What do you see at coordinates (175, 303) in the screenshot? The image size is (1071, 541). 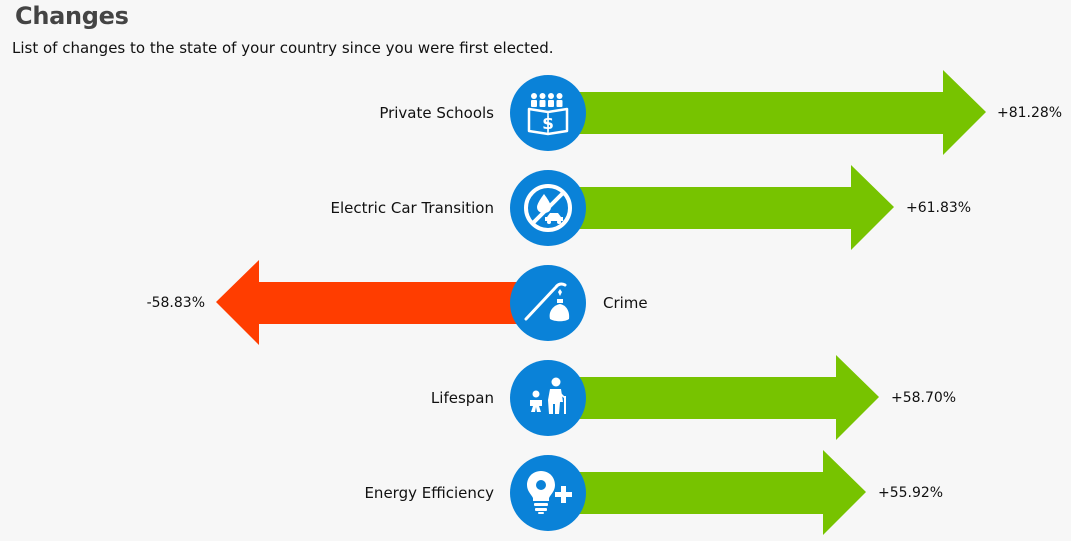 I see `change-value: -58.83%` at bounding box center [175, 303].